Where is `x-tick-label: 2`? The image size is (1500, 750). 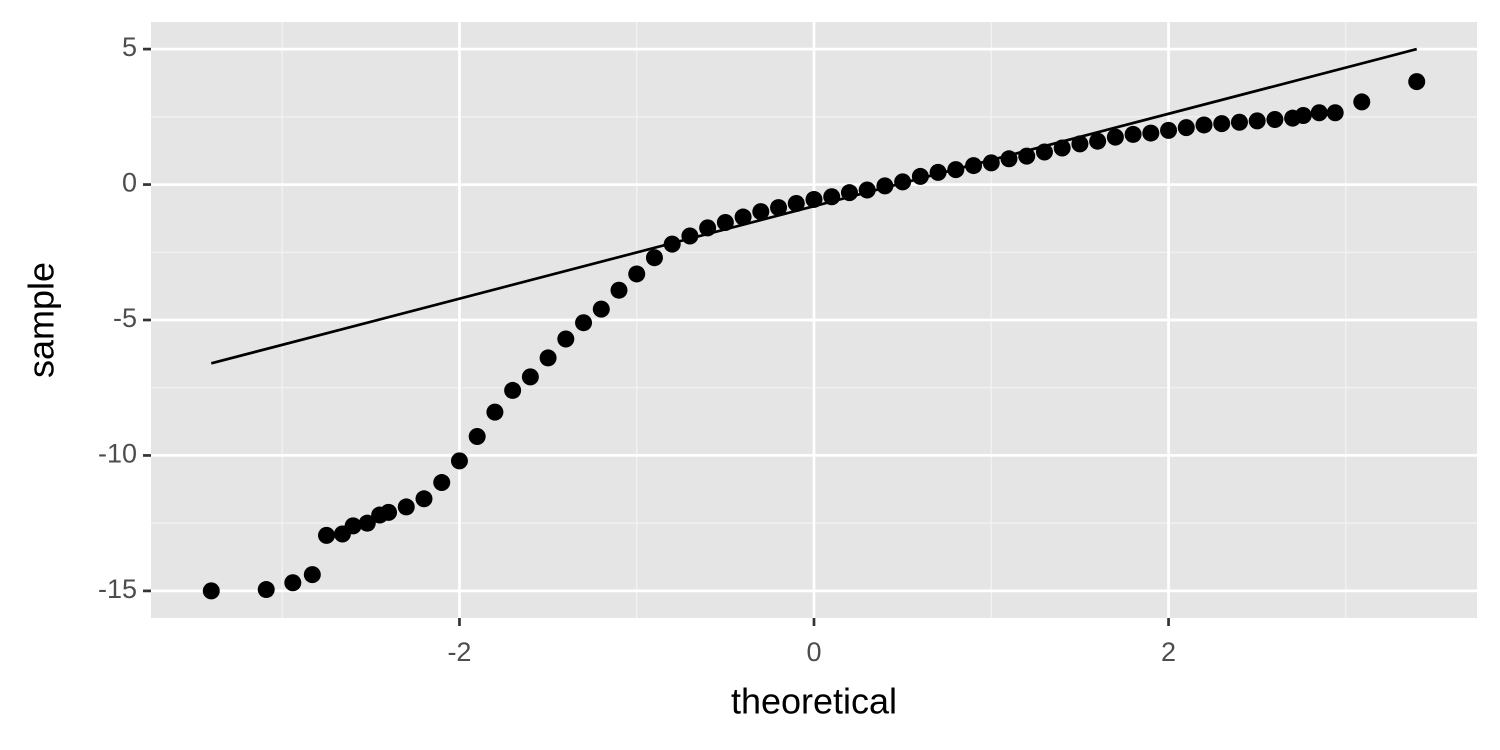
x-tick-label: 2 is located at coordinates (1168, 652).